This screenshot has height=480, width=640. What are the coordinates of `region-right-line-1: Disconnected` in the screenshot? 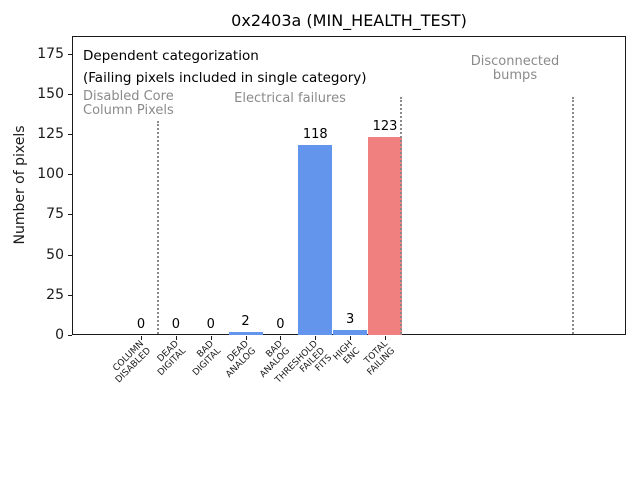 It's located at (515, 61).